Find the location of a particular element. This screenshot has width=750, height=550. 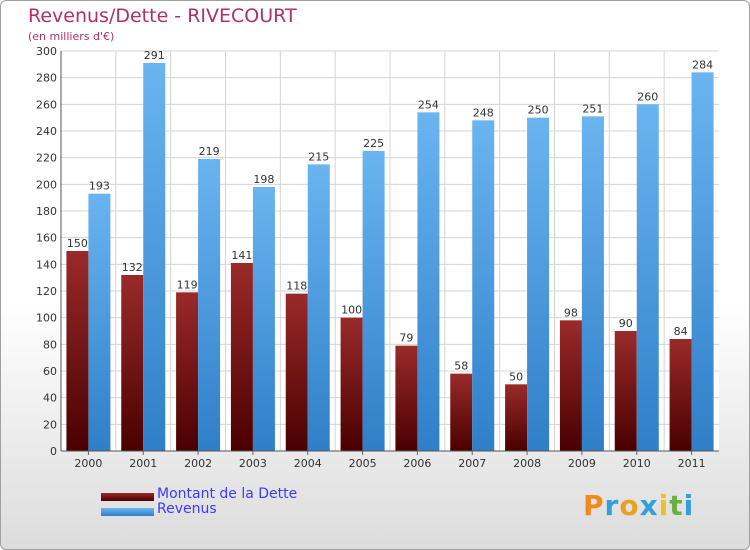

data-label: 119 is located at coordinates (187, 284).